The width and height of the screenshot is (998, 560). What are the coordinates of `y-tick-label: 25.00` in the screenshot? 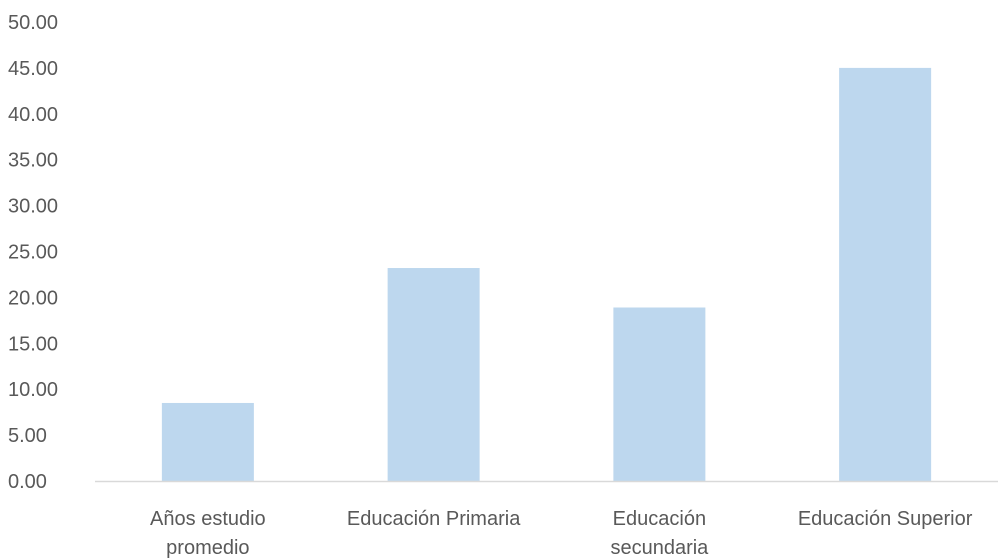 It's located at (33, 253).